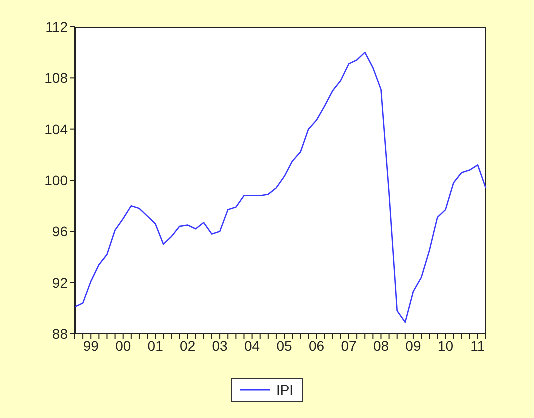 This screenshot has width=534, height=418. Describe the element at coordinates (381, 346) in the screenshot. I see `x-tick-label: 08` at that location.